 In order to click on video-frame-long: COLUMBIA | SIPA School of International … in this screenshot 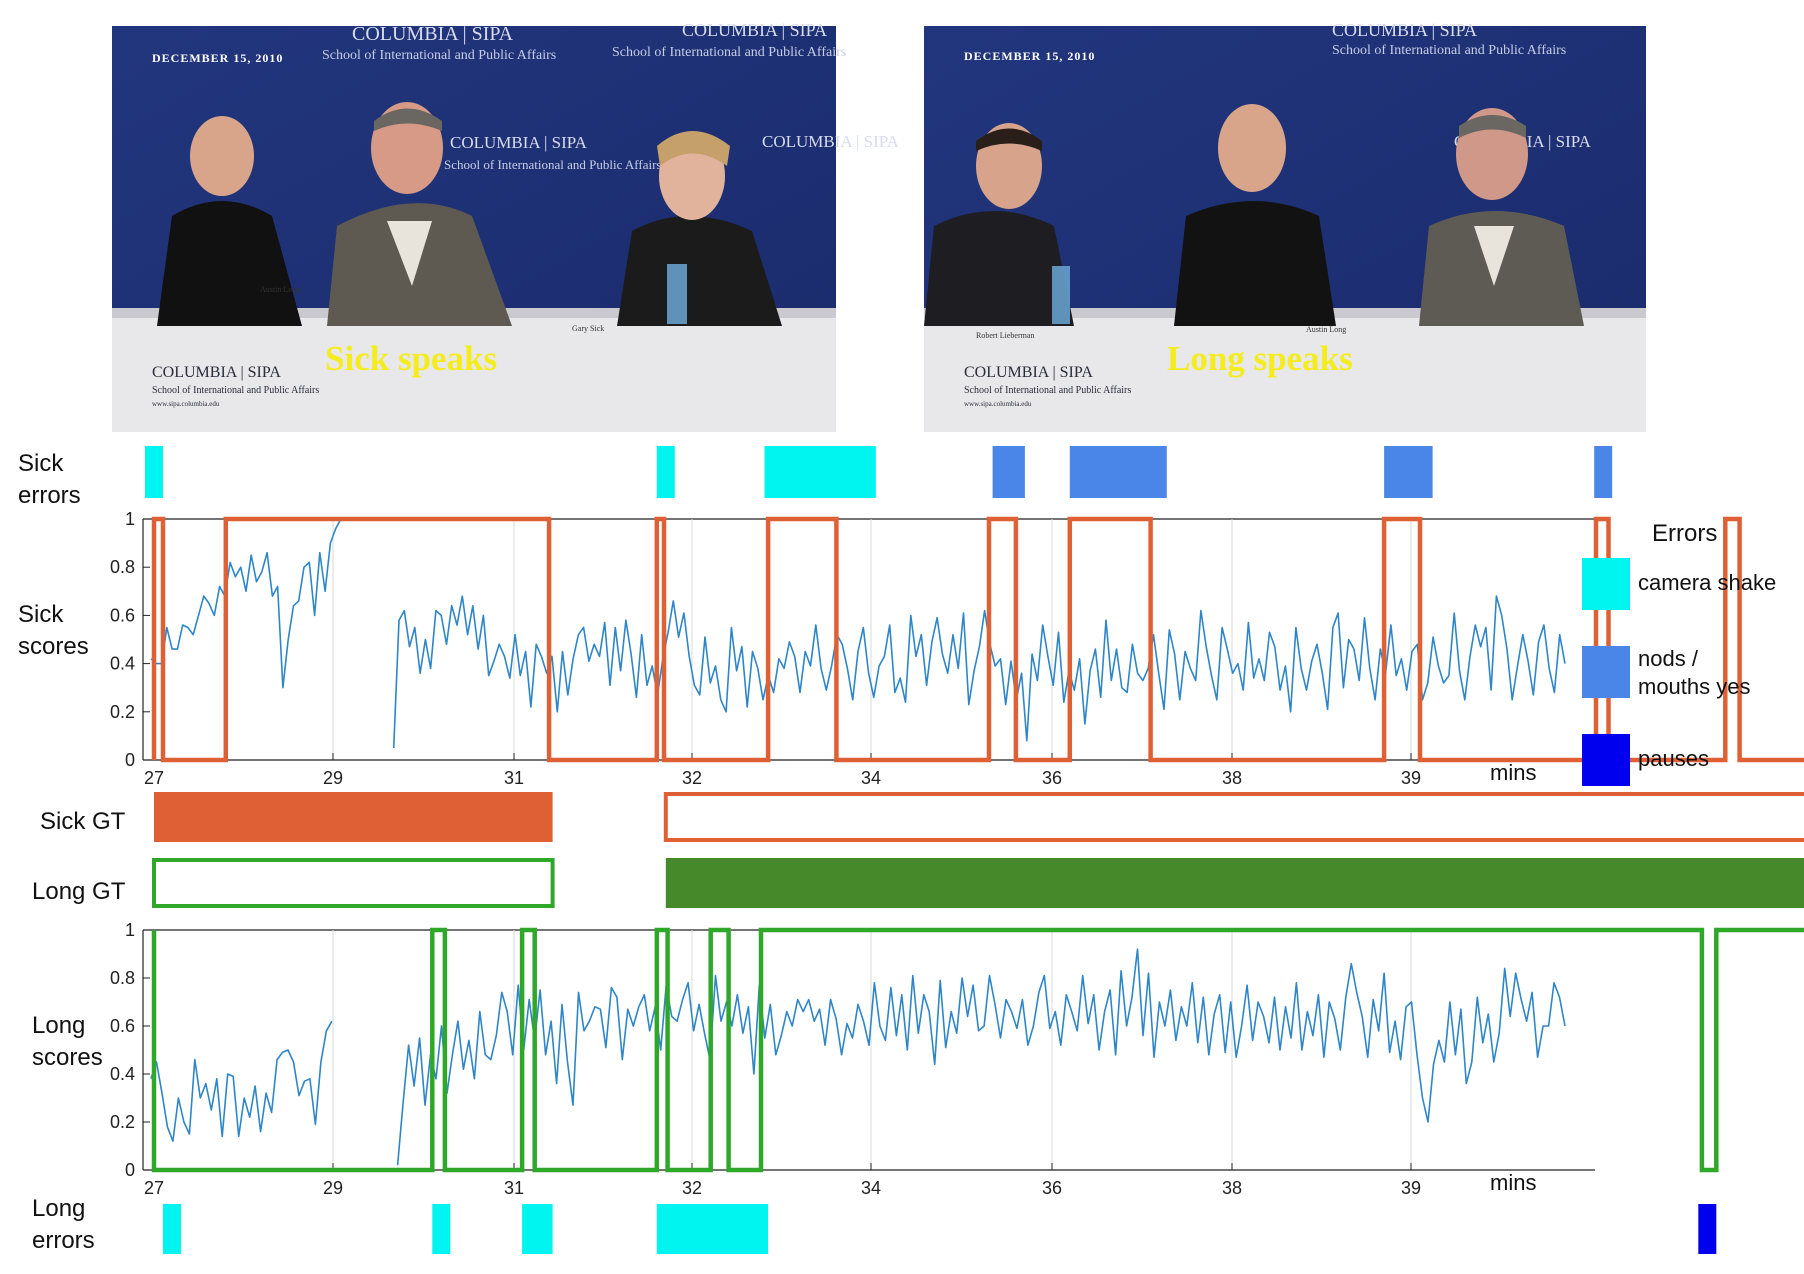, I will do `click(1285, 226)`.